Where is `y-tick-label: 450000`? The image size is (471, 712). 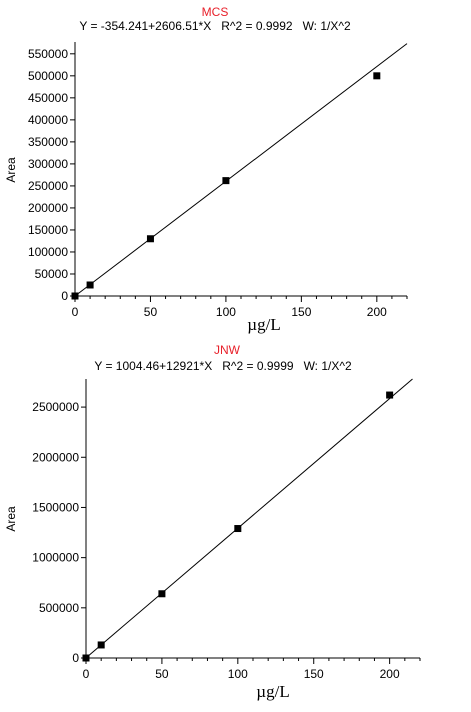 y-tick-label: 450000 is located at coordinates (48, 98).